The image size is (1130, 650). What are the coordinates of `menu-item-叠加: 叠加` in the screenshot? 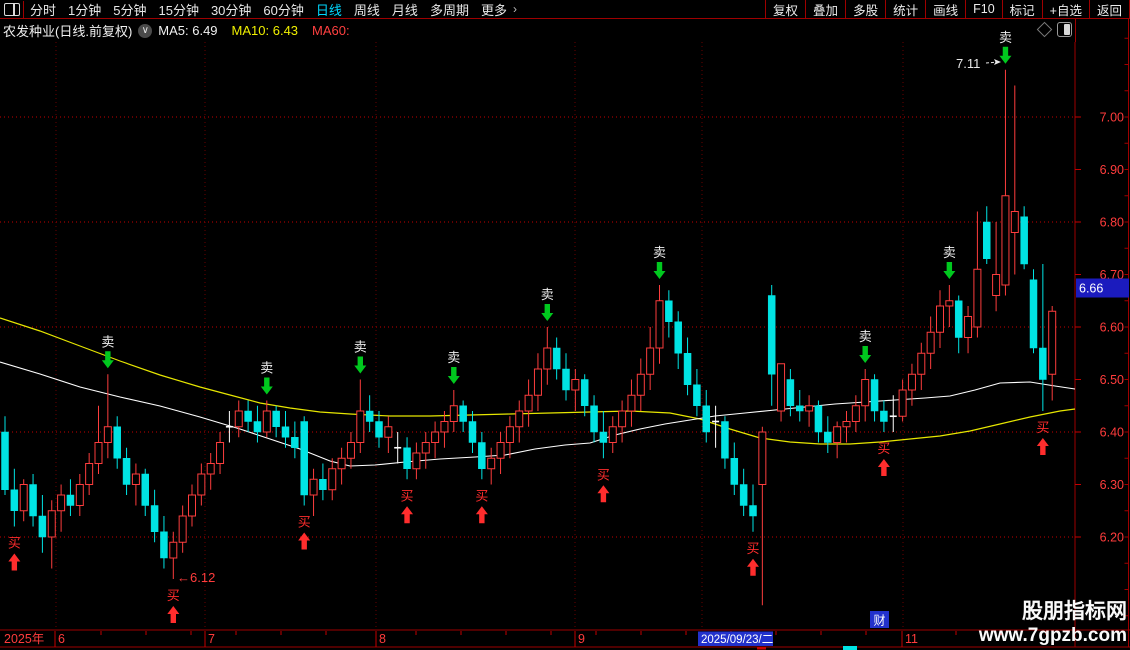 It's located at (825, 9).